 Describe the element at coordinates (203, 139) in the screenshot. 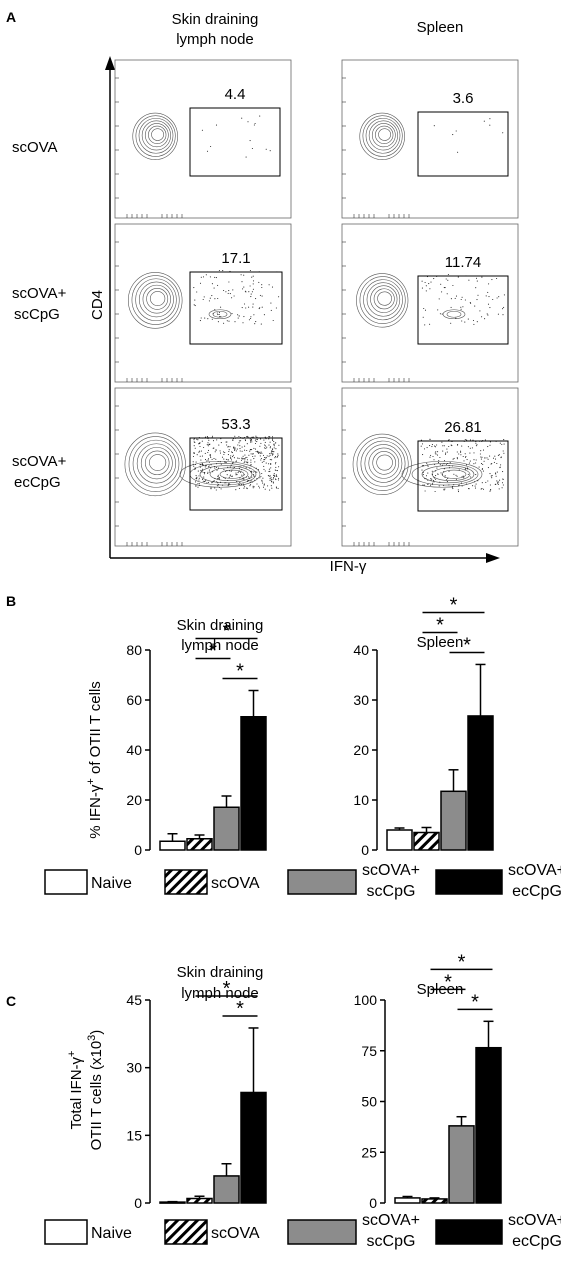

I see `flow-plot-r1-c1: 4.4` at that location.